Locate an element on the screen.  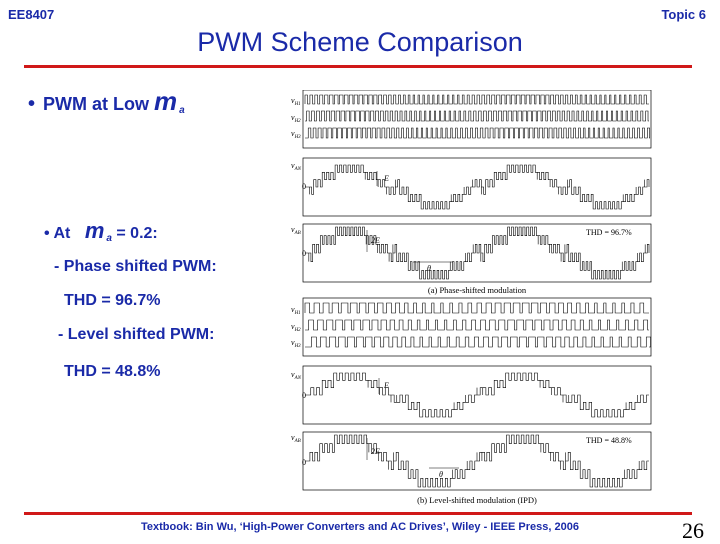
title-rule is located at coordinates (358, 66).